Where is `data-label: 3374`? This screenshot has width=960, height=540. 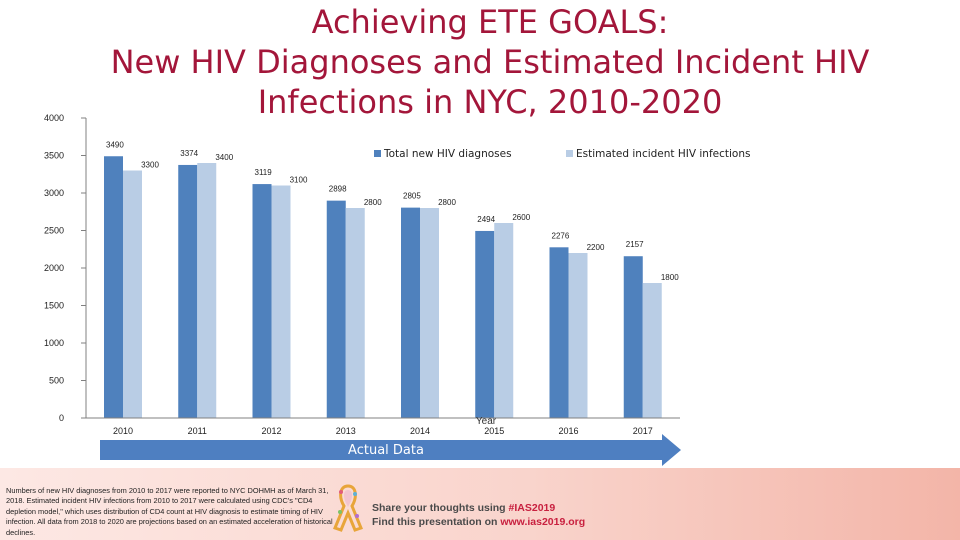
data-label: 3374 is located at coordinates (189, 153).